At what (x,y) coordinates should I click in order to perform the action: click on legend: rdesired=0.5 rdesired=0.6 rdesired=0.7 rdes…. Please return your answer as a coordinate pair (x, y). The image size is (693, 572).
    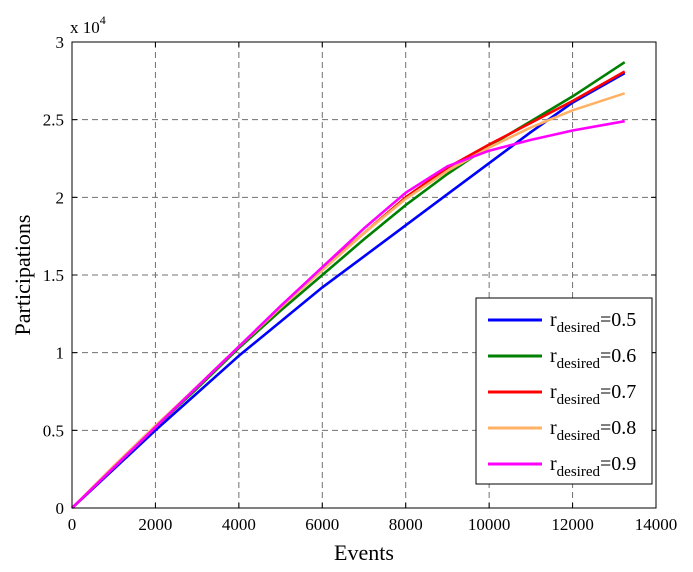
    Looking at the image, I should click on (564, 391).